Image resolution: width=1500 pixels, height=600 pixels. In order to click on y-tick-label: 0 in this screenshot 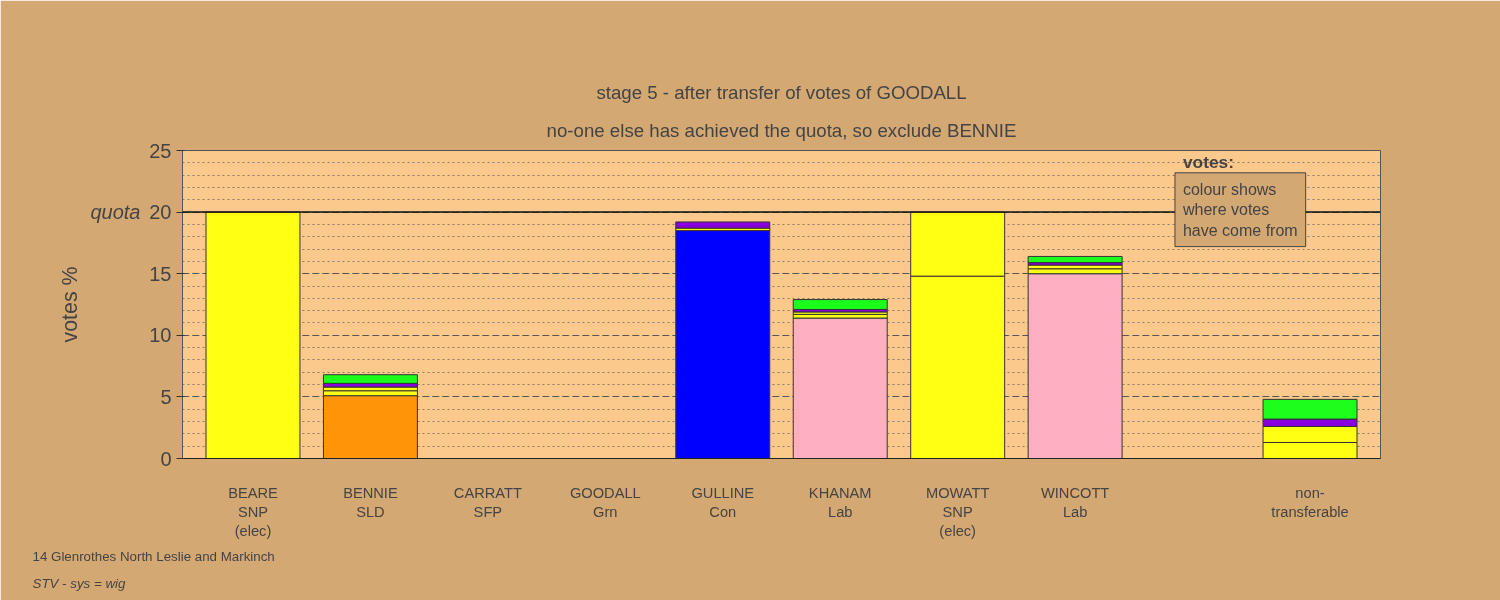, I will do `click(166, 458)`.